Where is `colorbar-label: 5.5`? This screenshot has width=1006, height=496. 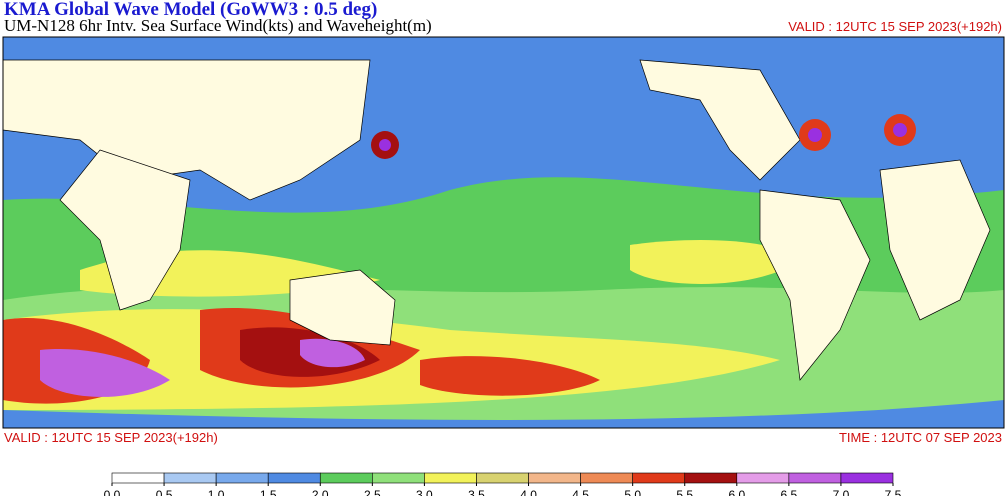 colorbar-label: 5.5 is located at coordinates (684, 492).